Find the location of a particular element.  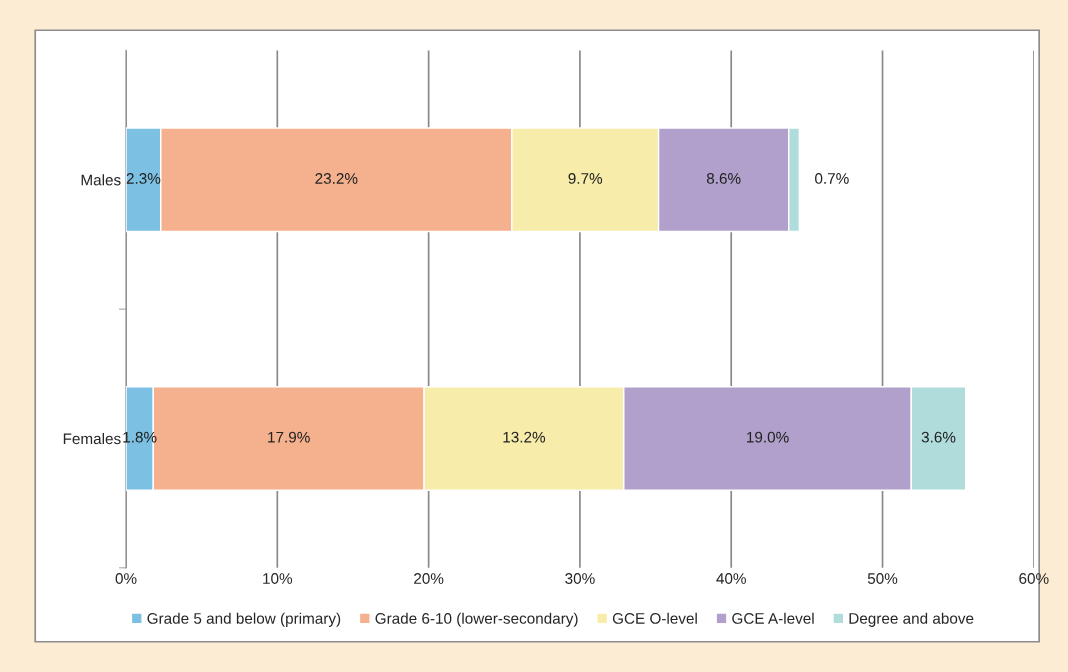

x-tick-label: 30% is located at coordinates (580, 578).